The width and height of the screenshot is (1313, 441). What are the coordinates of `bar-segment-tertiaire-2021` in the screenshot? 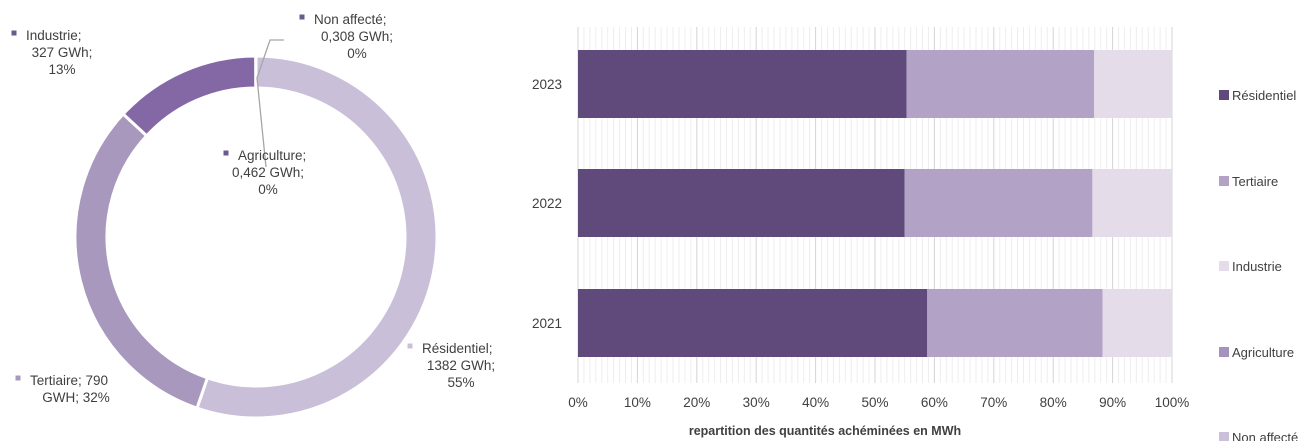 It's located at (1015, 323).